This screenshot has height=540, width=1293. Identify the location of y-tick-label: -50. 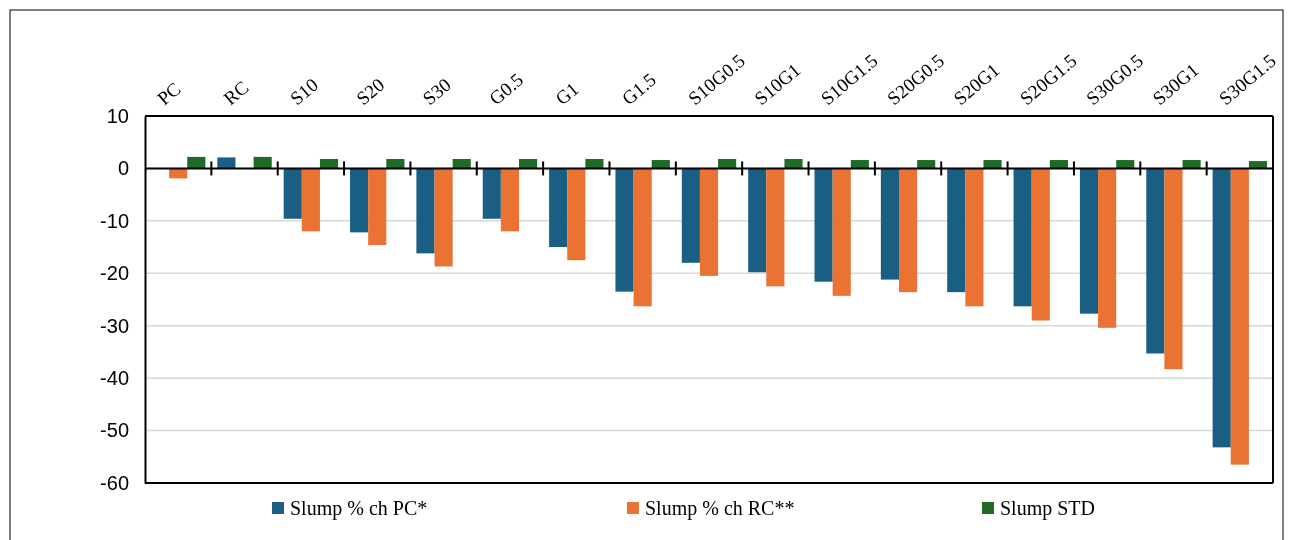
(114, 430).